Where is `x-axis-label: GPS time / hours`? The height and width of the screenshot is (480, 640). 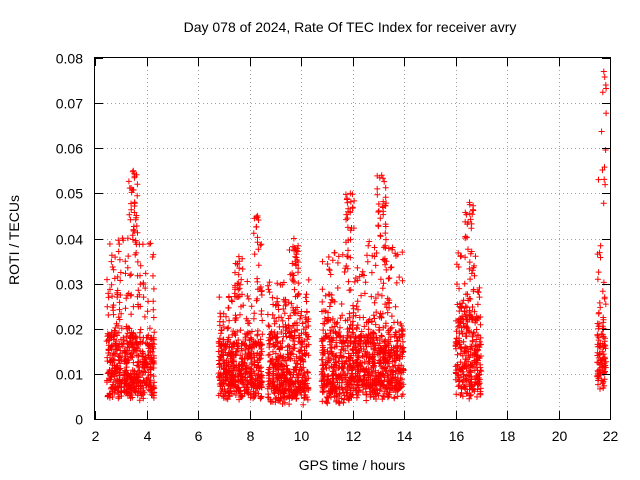 x-axis-label: GPS time / hours is located at coordinates (352, 465).